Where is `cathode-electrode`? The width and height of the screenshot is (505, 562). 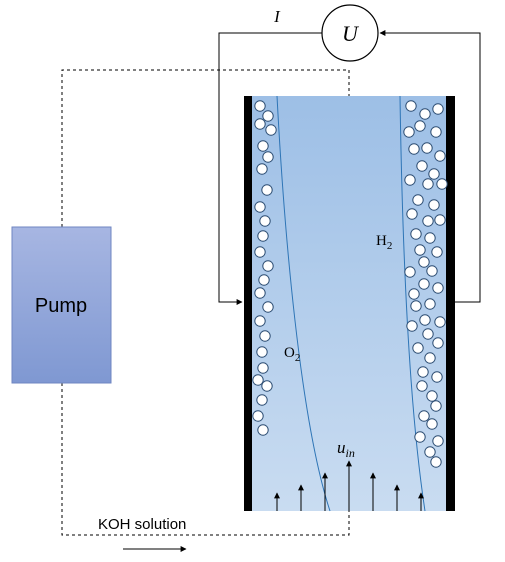 cathode-electrode is located at coordinates (450, 303).